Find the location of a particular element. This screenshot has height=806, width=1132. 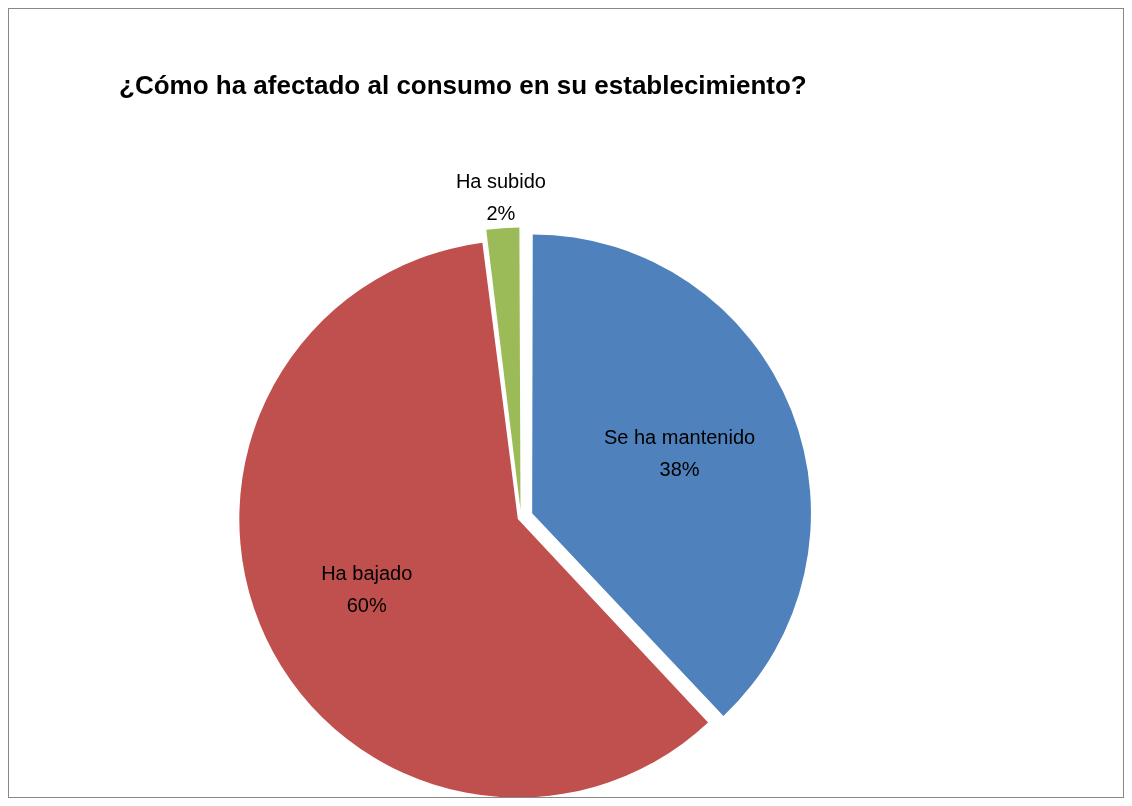

data-label: 2% is located at coordinates (501, 212).